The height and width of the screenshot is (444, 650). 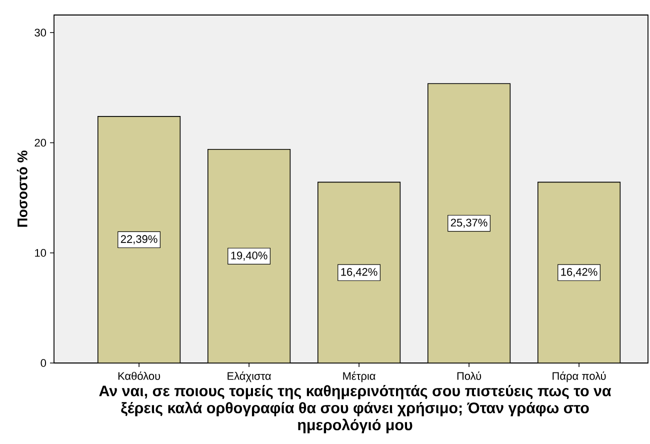 I want to click on data-label: 22,39%, so click(x=139, y=239).